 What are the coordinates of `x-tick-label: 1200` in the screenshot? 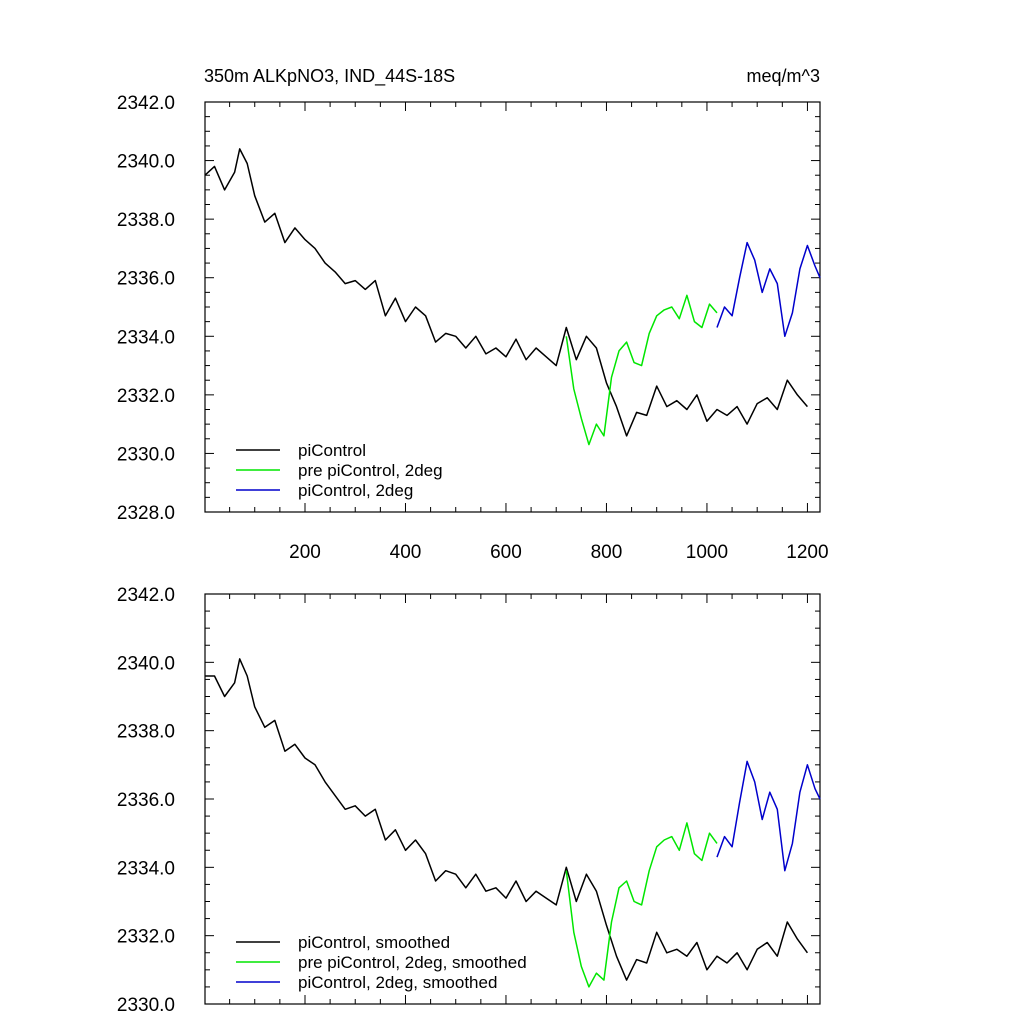 It's located at (807, 552).